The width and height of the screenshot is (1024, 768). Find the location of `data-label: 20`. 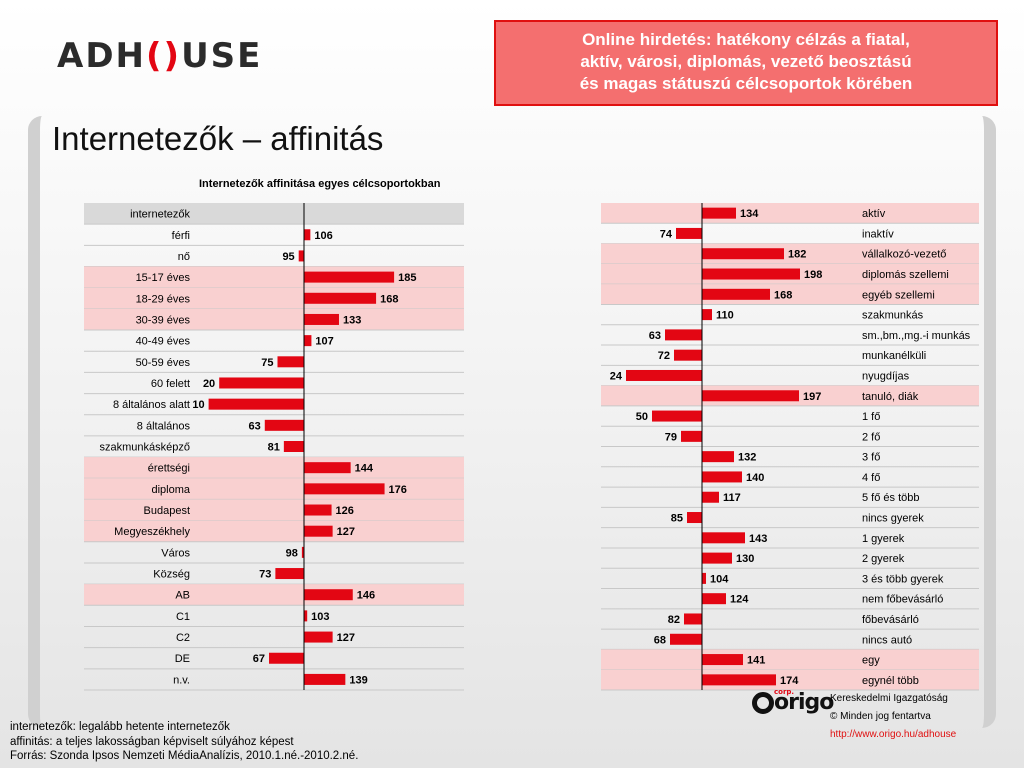

data-label: 20 is located at coordinates (209, 384).